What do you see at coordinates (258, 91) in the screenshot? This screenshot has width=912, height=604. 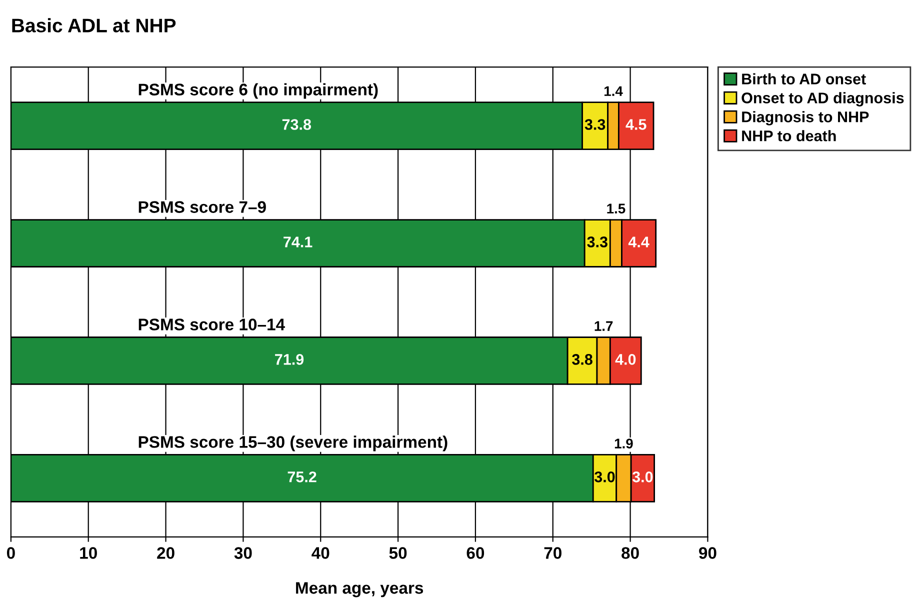 I see `y-tick-label: PSMS score 6 (no impairment)` at bounding box center [258, 91].